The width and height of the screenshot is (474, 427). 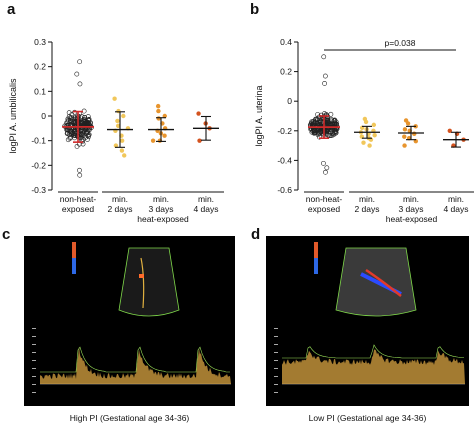 I want to click on color-scale-top, so click(x=316, y=250).